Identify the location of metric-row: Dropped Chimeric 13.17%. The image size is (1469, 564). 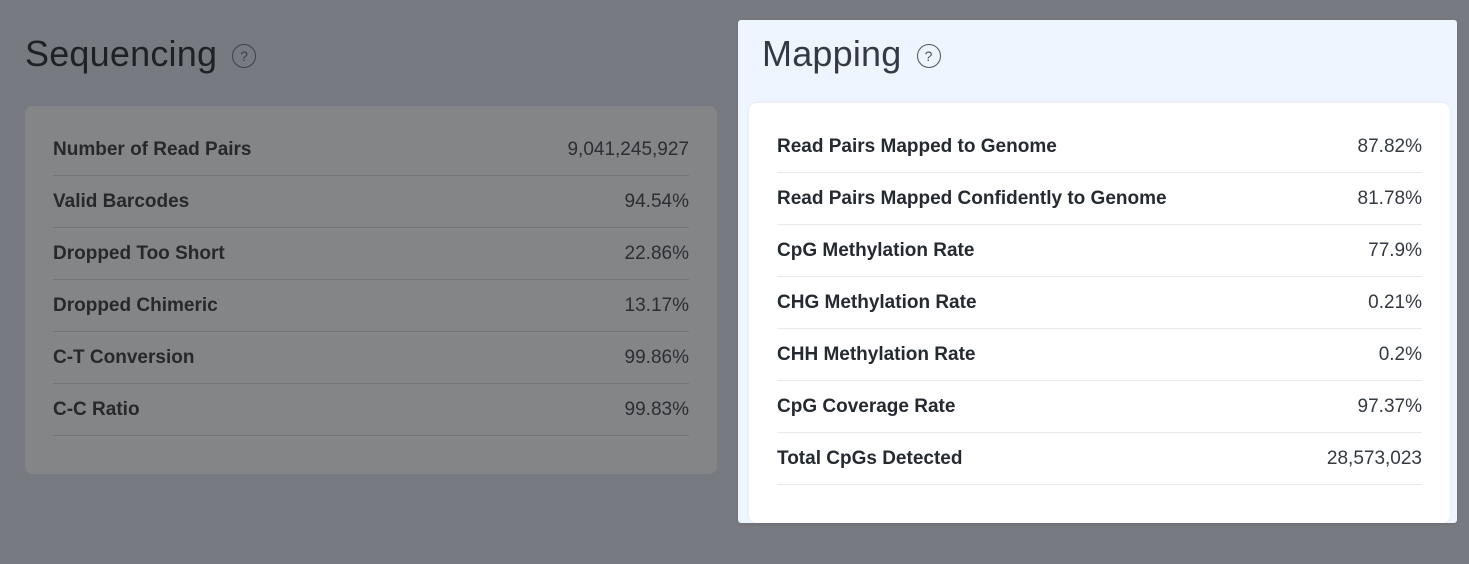
(371, 306).